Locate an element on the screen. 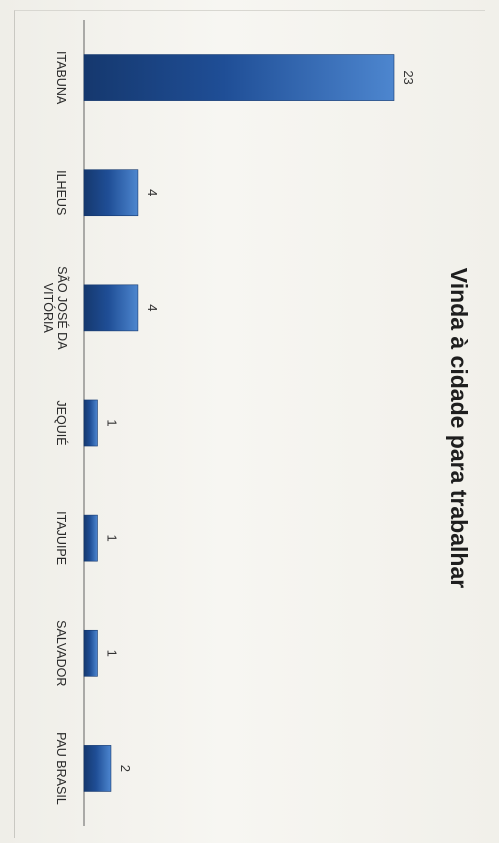  category-label-itabuna: ITABUNA is located at coordinates (61, 78).